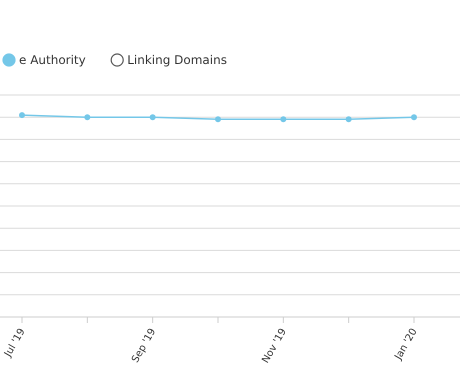 The image size is (460, 380). I want to click on legend-label: e Authority, so click(52, 60).